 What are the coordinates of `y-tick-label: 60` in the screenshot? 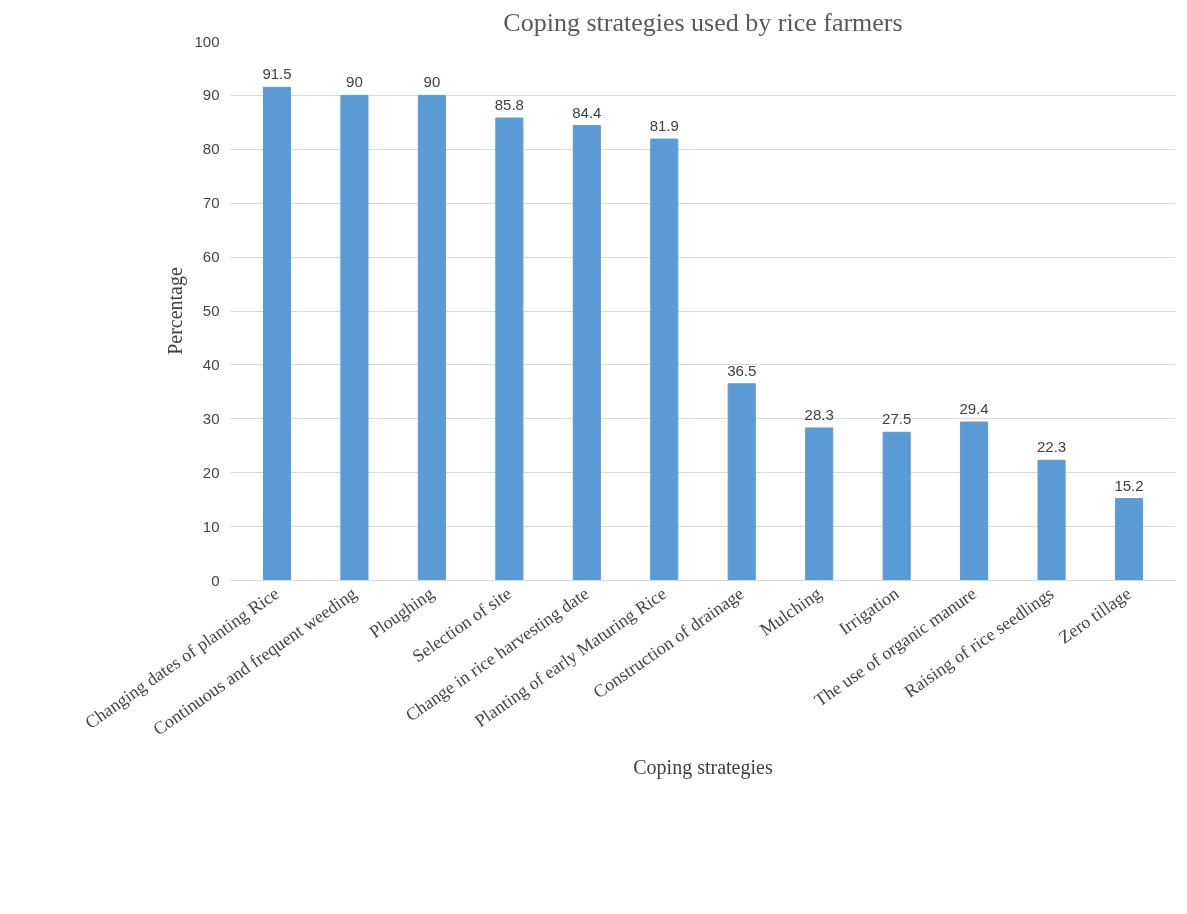 It's located at (211, 257).